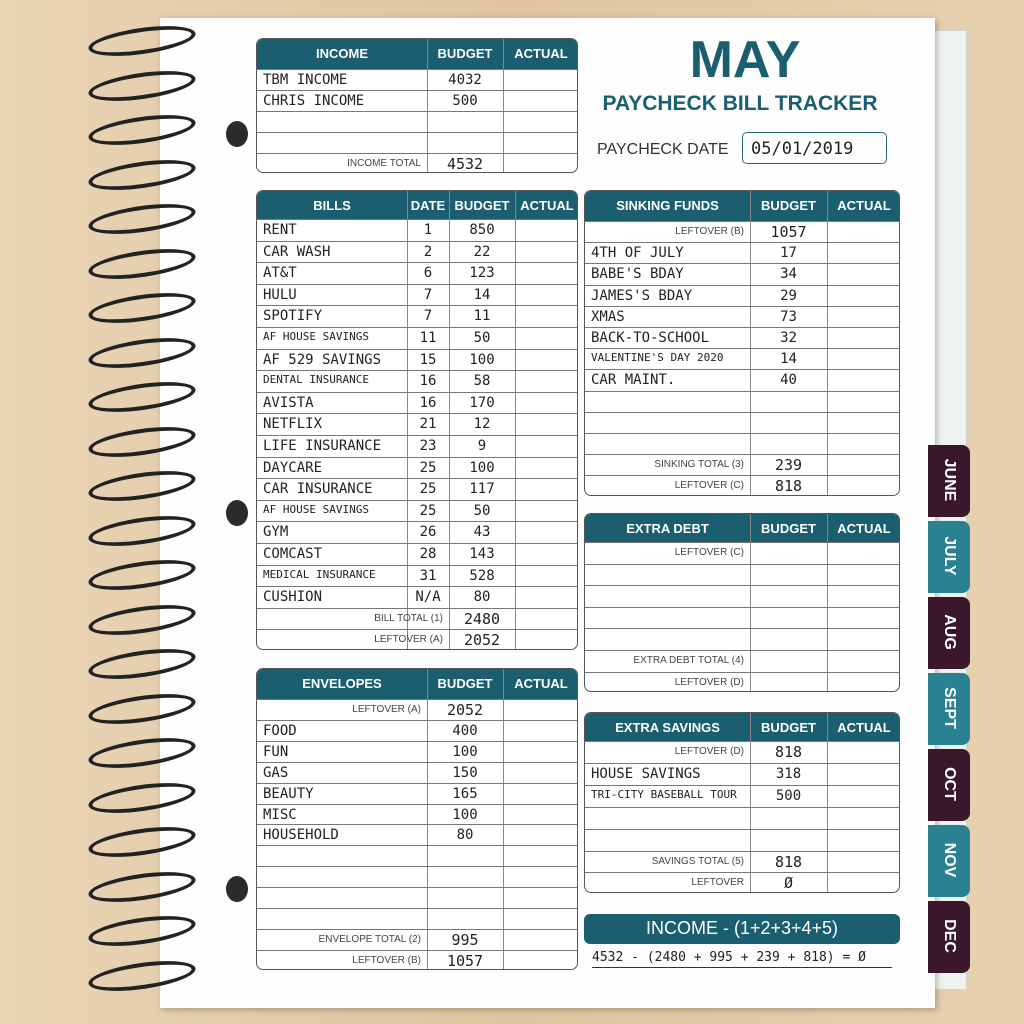 This screenshot has height=1024, width=1024. Describe the element at coordinates (949, 937) in the screenshot. I see `month-tab: DEC` at that location.